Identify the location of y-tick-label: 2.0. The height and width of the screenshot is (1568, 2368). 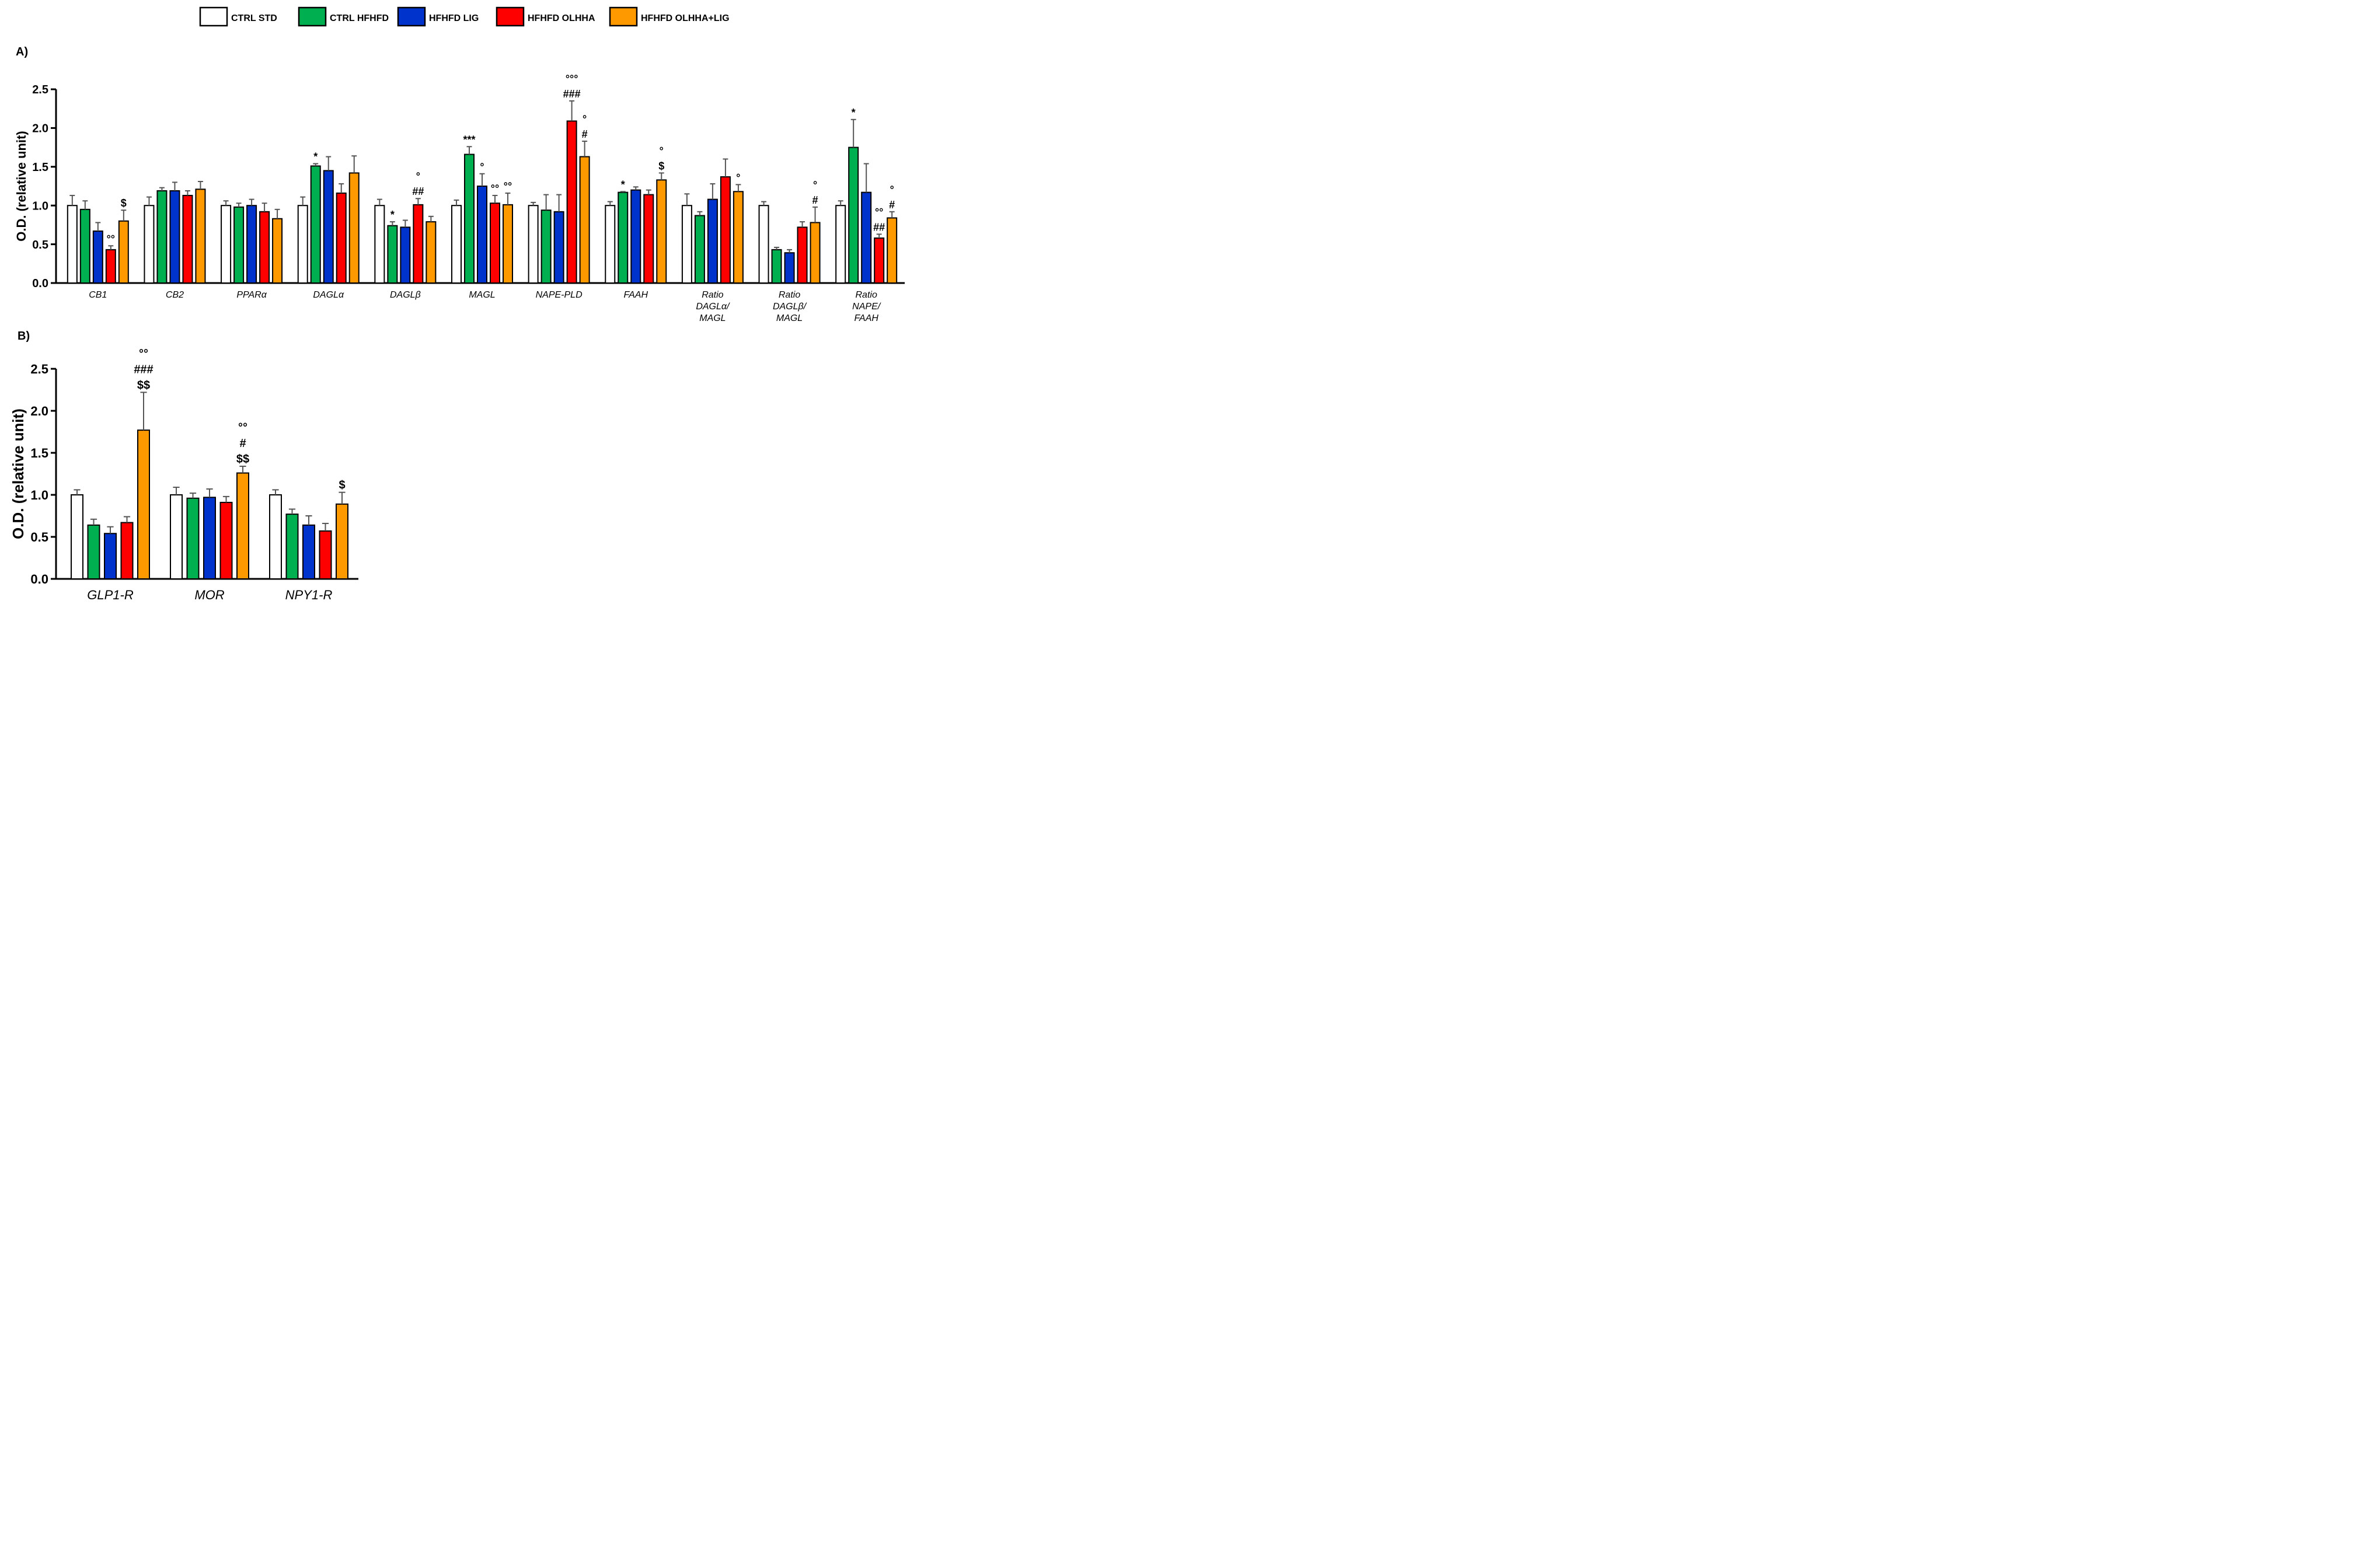
(40, 129).